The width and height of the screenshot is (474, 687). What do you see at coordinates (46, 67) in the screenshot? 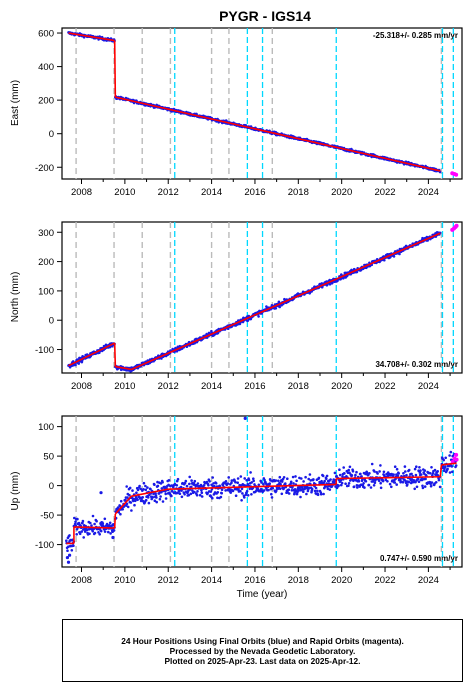
I see `y-tick-label: 400` at bounding box center [46, 67].